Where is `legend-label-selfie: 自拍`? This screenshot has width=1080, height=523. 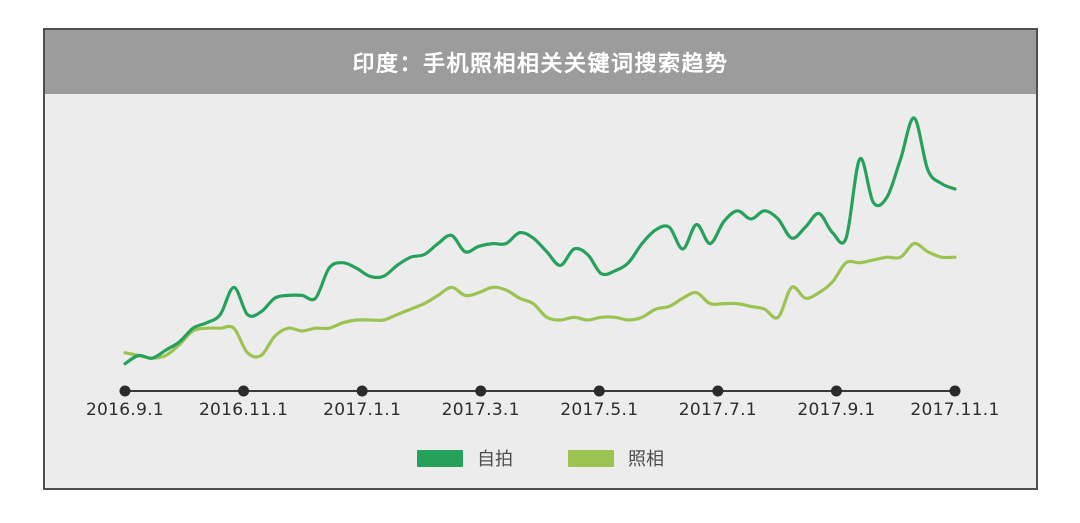 legend-label-selfie: 自拍 is located at coordinates (495, 459).